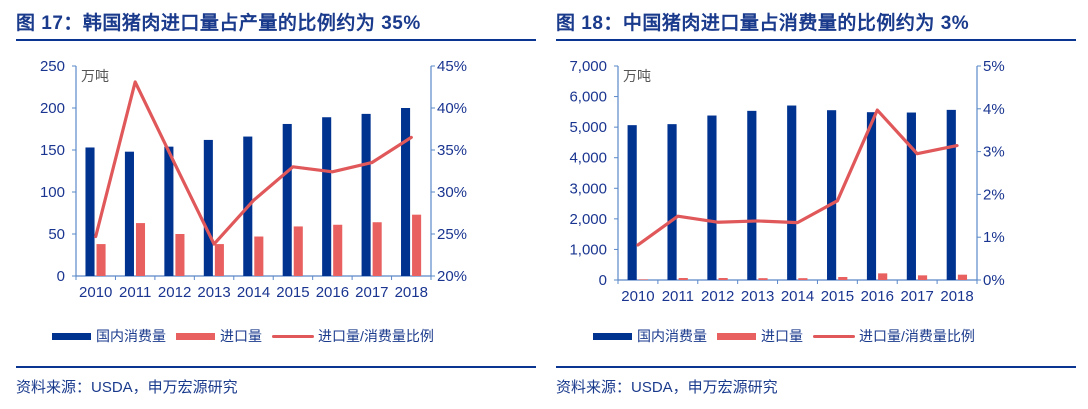  What do you see at coordinates (588, 127) in the screenshot?
I see `left-axis-tick-label: 5,000` at bounding box center [588, 127].